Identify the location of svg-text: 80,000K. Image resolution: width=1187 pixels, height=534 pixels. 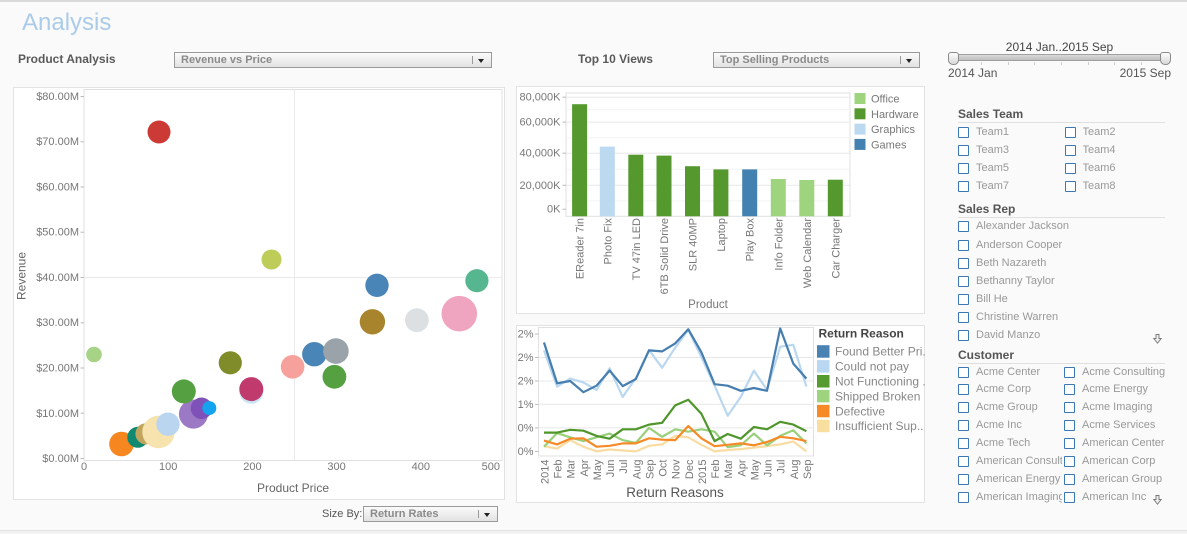
(541, 98).